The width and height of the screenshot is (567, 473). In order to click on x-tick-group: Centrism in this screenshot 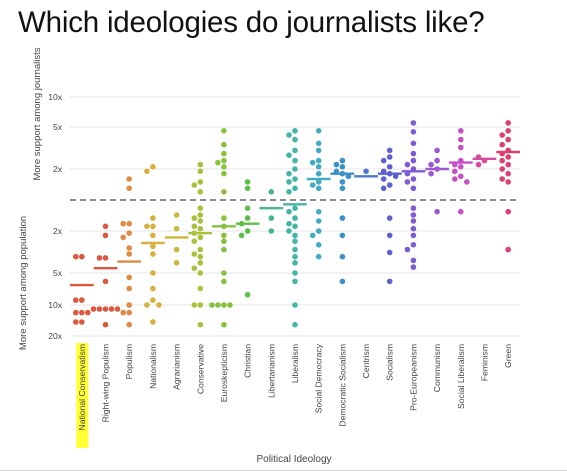, I will do `click(366, 361)`.